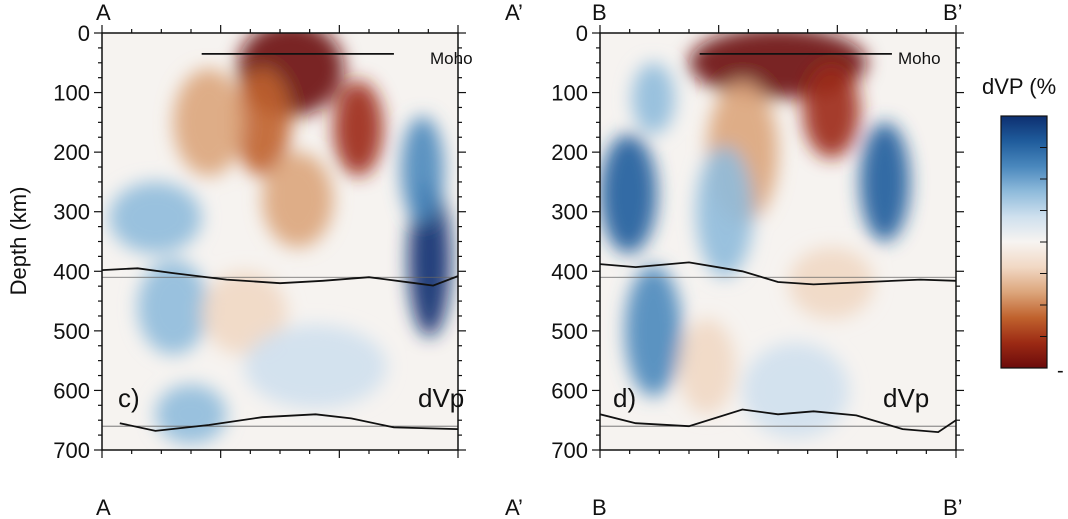 Image resolution: width=1068 pixels, height=519 pixels. What do you see at coordinates (953, 507) in the screenshot?
I see `label-bottom-right-b-prime: B’` at bounding box center [953, 507].